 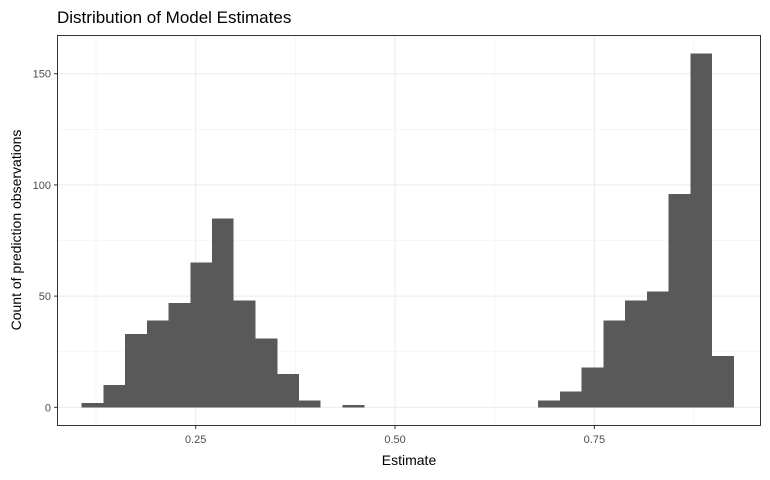 What do you see at coordinates (174, 17) in the screenshot?
I see `chart-title: Distribution of Model Estimates` at bounding box center [174, 17].